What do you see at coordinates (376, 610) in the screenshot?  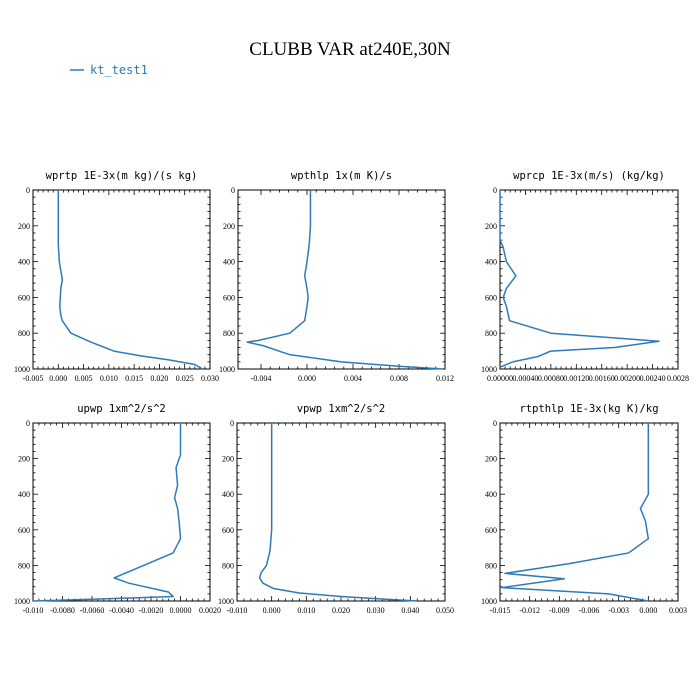 I see `x-tick-label: 0.030` at bounding box center [376, 610].